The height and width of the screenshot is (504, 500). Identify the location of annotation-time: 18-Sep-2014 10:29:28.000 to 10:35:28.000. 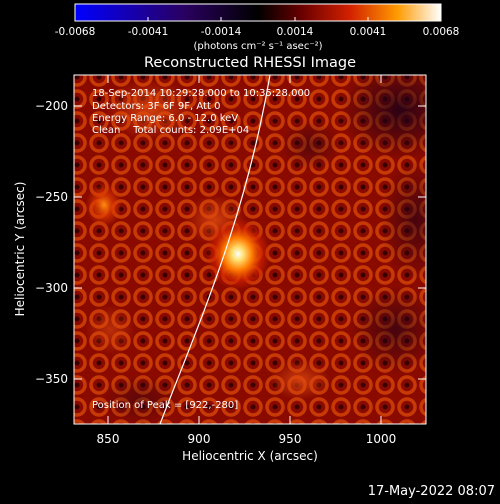
(201, 93).